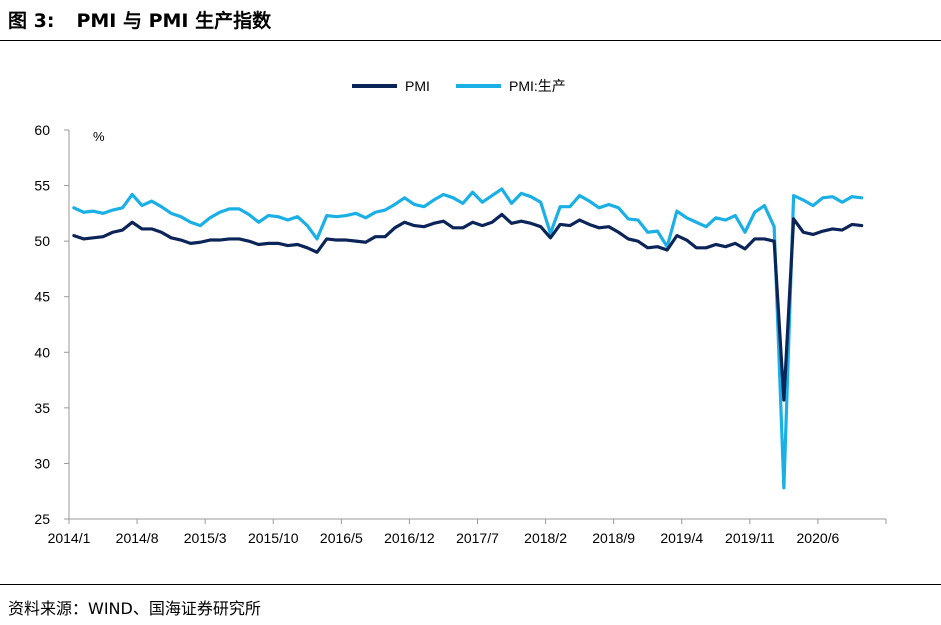 The image size is (941, 625). Describe the element at coordinates (613, 538) in the screenshot. I see `x-tick-label: 2018/9` at that location.